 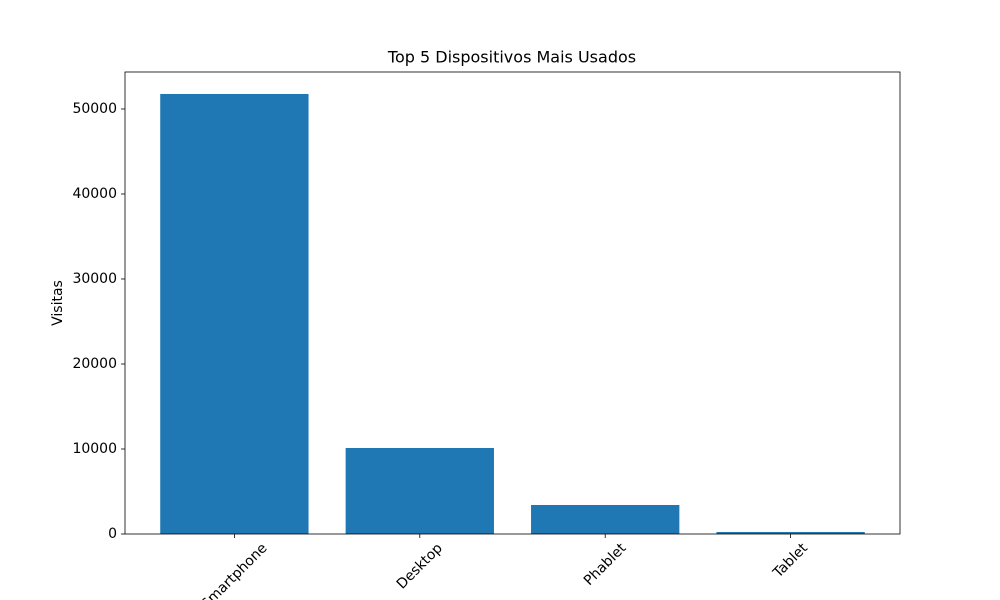 What do you see at coordinates (94, 109) in the screenshot?
I see `y-tick-label: 50000` at bounding box center [94, 109].